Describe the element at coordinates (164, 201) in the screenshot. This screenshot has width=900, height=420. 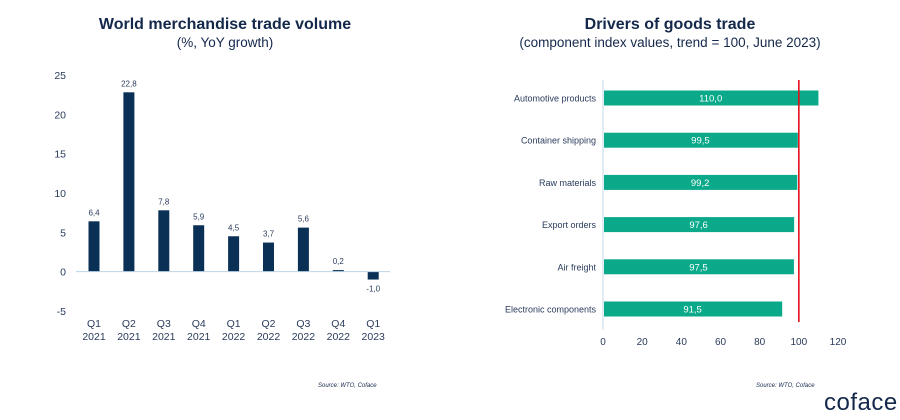
I see `data-label: 7,8` at that location.